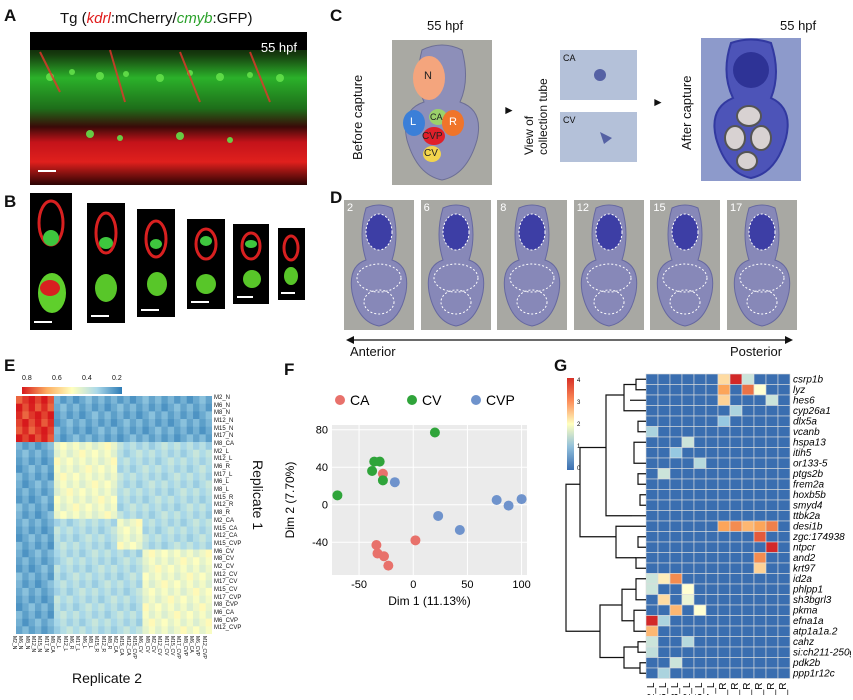 This screenshot has width=853, height=700. What do you see at coordinates (290, 500) in the screenshot?
I see `y-axis-label: Dim 2 (7.70%)` at bounding box center [290, 500].